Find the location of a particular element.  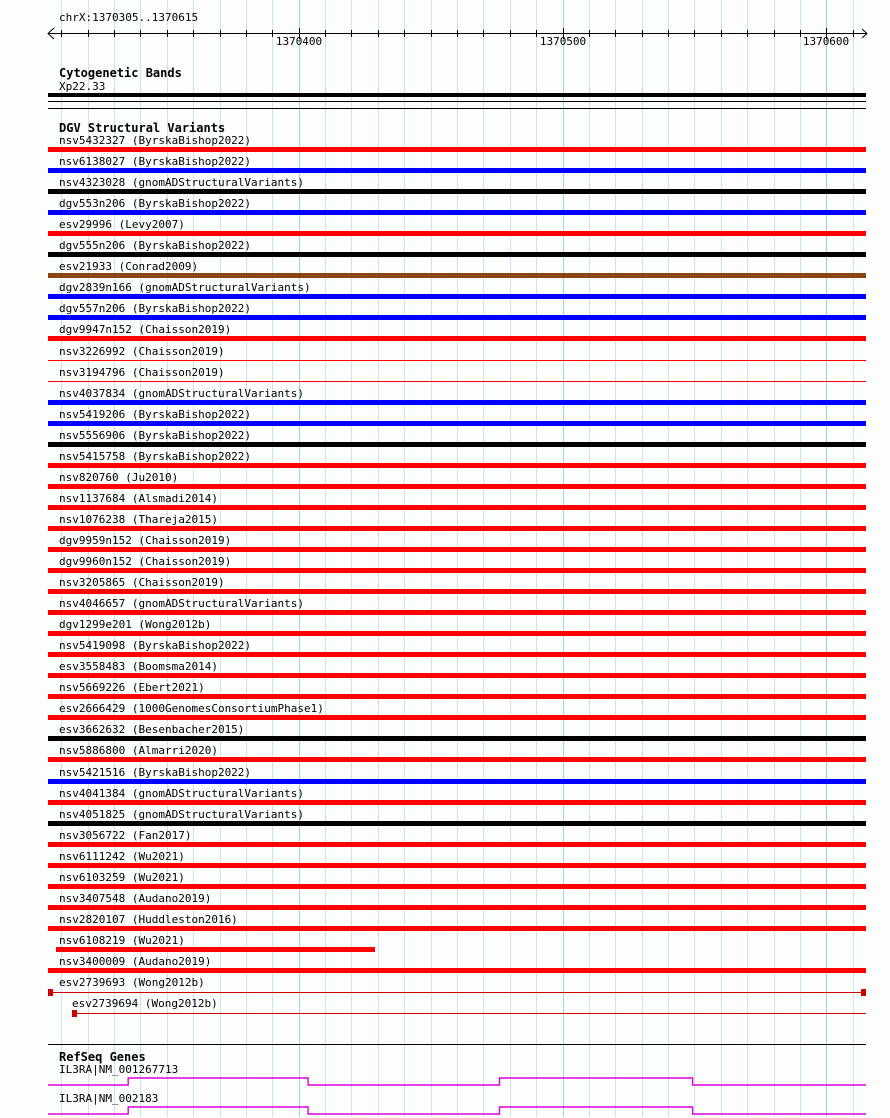

variant-track-label: nsv3226992 (Chaisson2019) is located at coordinates (142, 351).